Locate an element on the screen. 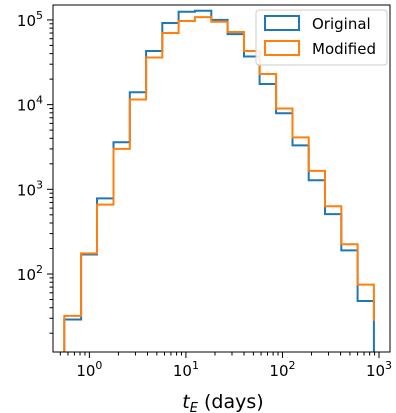 Image resolution: width=396 pixels, height=413 pixels. legend-swatch-original is located at coordinates (282, 23).